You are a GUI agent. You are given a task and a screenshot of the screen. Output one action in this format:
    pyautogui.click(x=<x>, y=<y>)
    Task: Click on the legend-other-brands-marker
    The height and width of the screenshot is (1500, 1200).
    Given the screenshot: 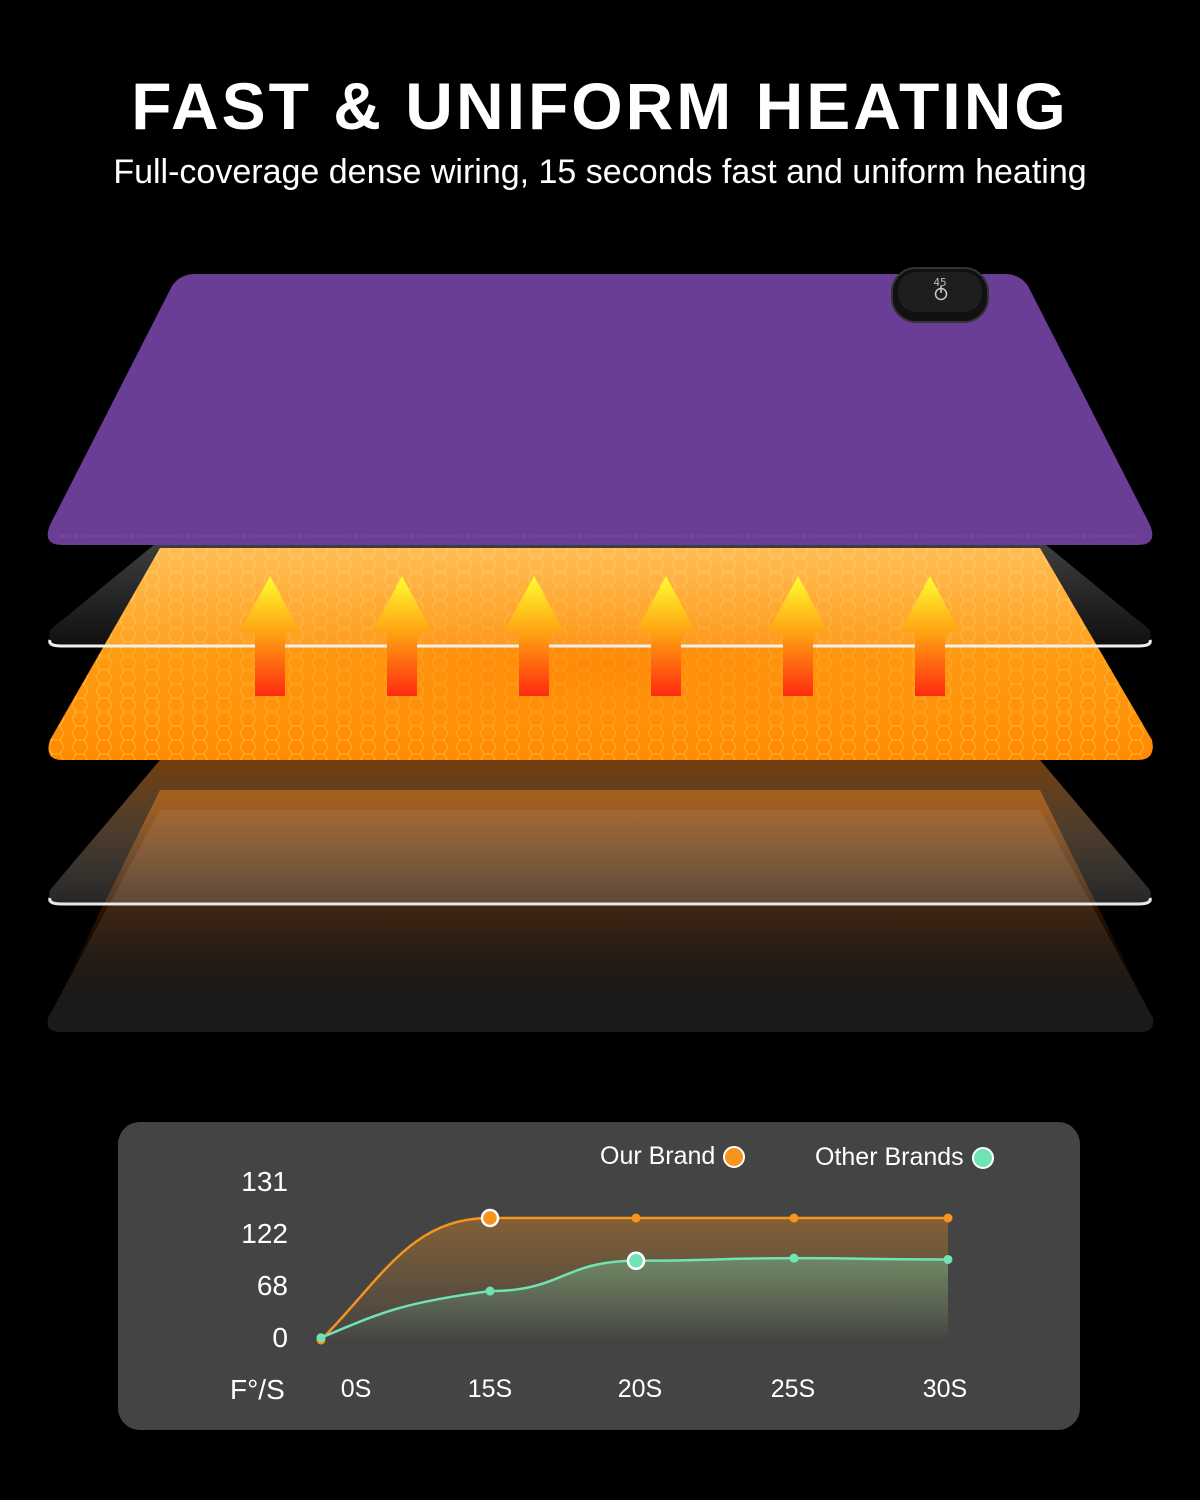 What is the action you would take?
    pyautogui.click(x=982, y=1157)
    